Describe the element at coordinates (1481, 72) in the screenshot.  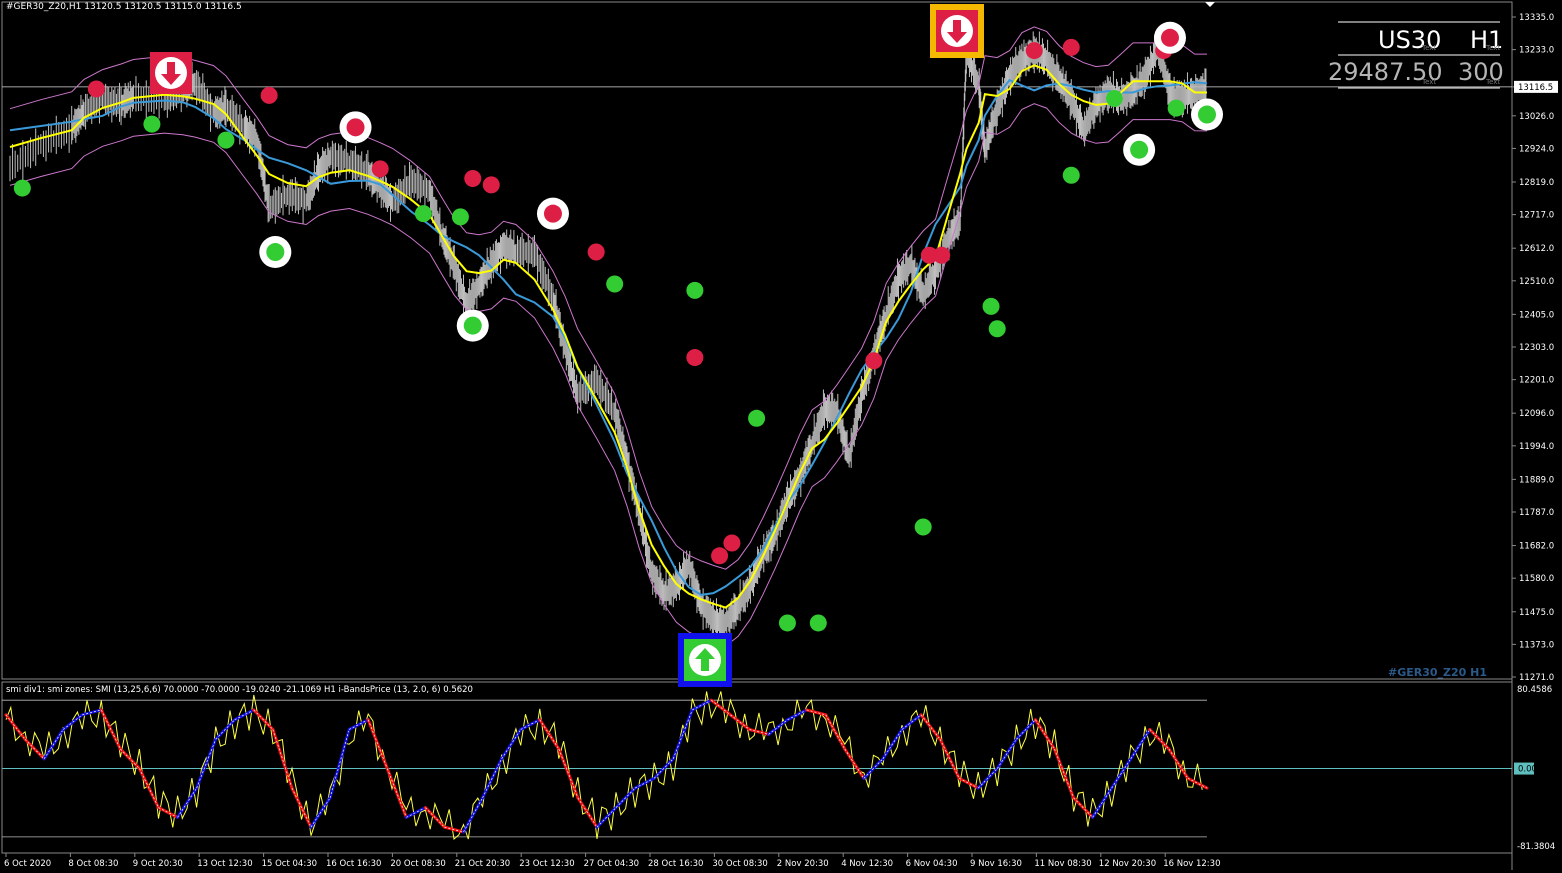
I see `info-spread: 300` at that location.